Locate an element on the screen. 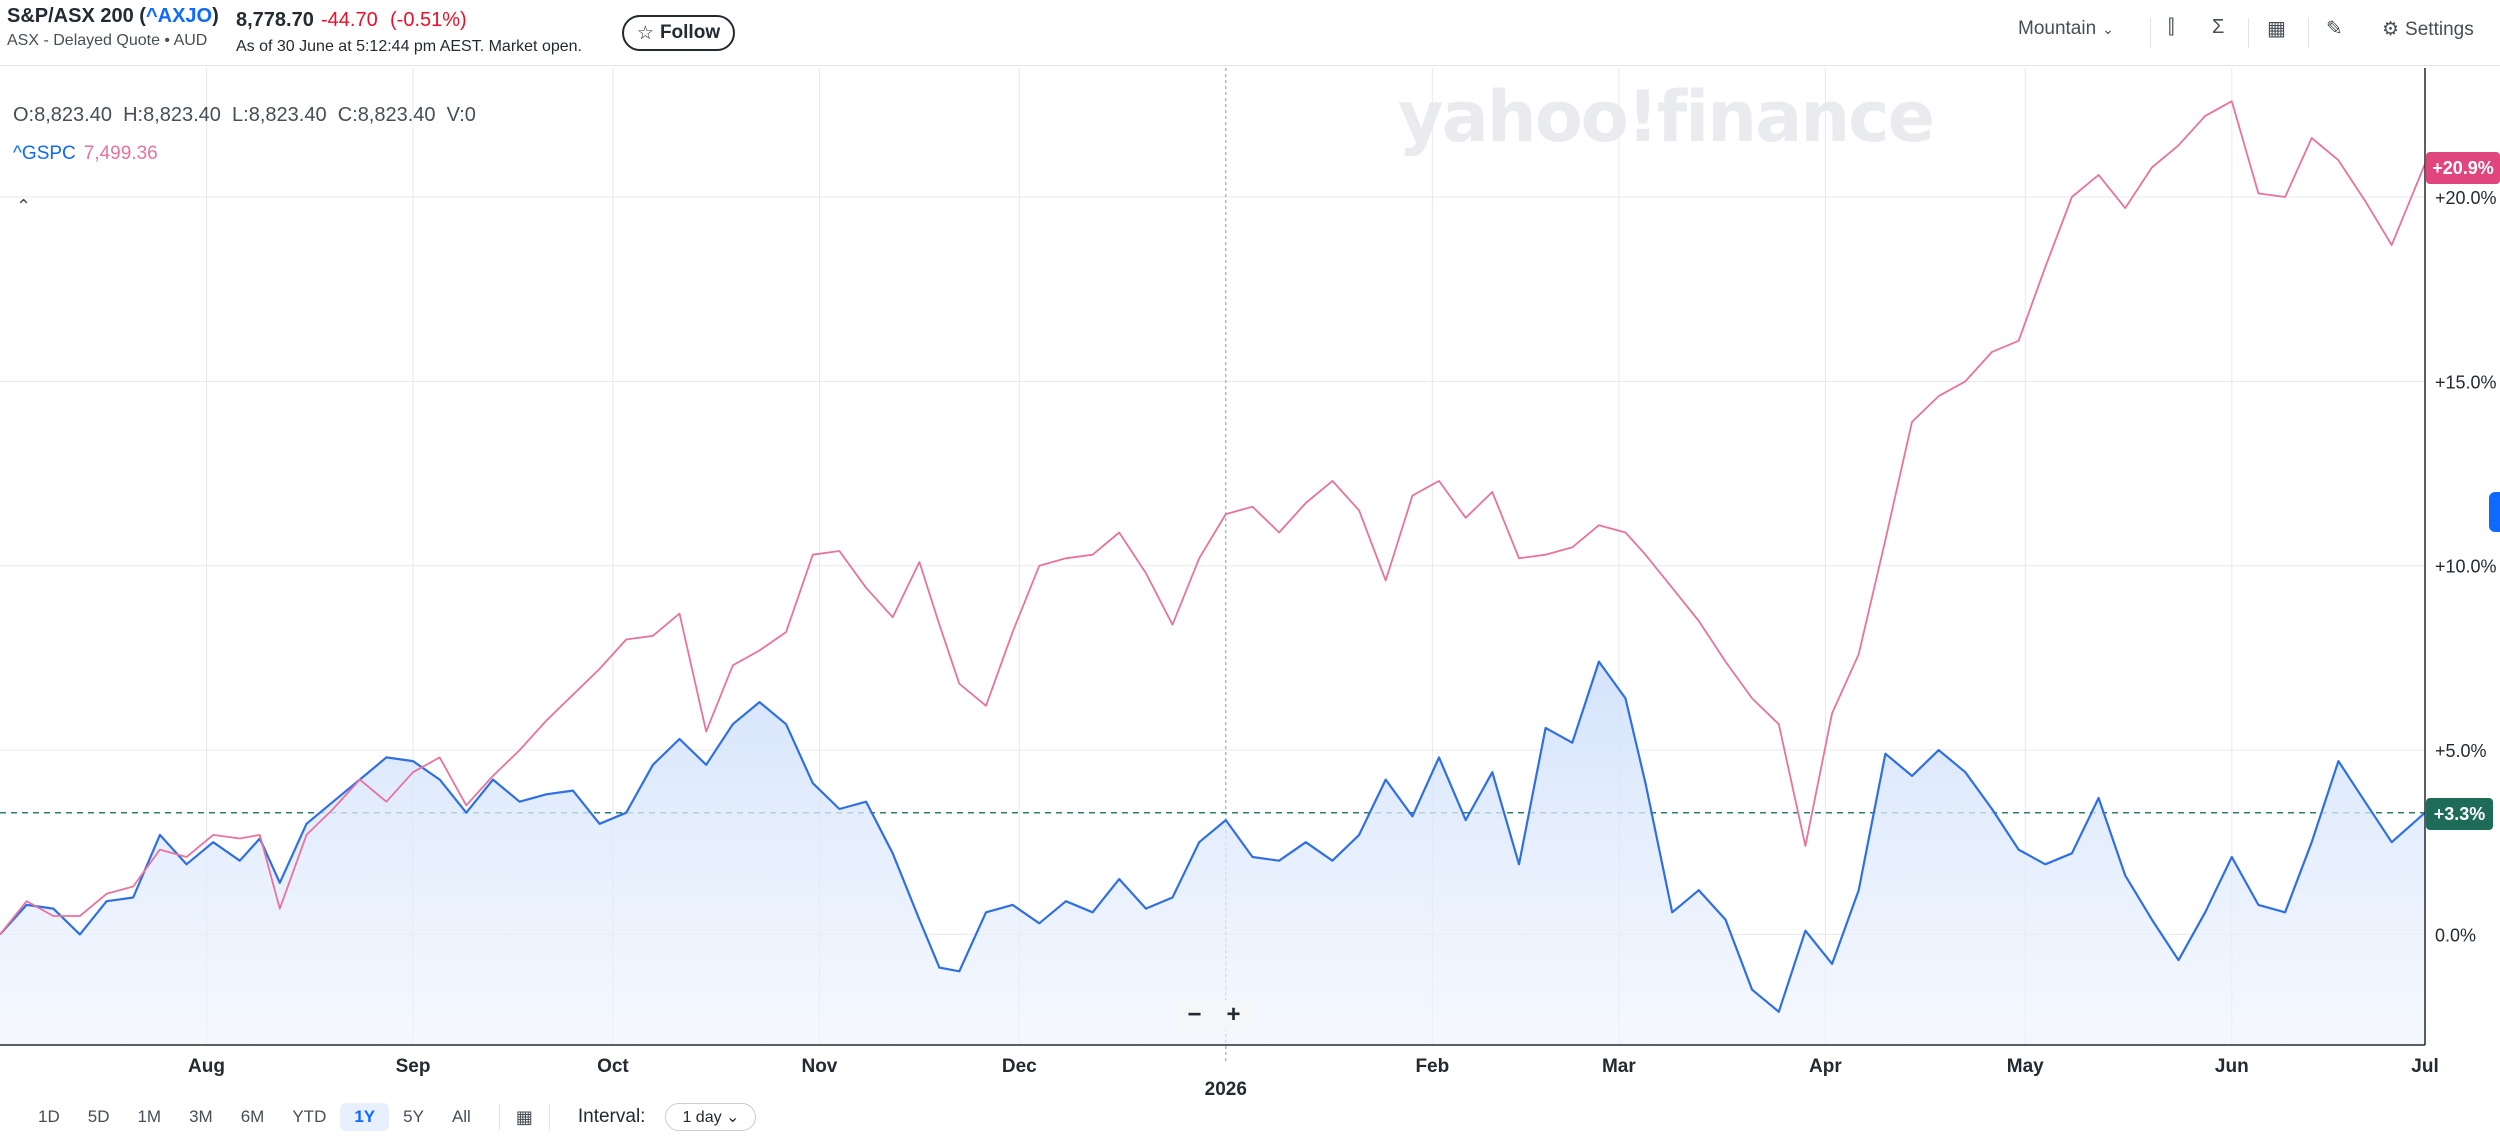 This screenshot has height=1144, width=2500. x-tick-label: Oct is located at coordinates (613, 1066).